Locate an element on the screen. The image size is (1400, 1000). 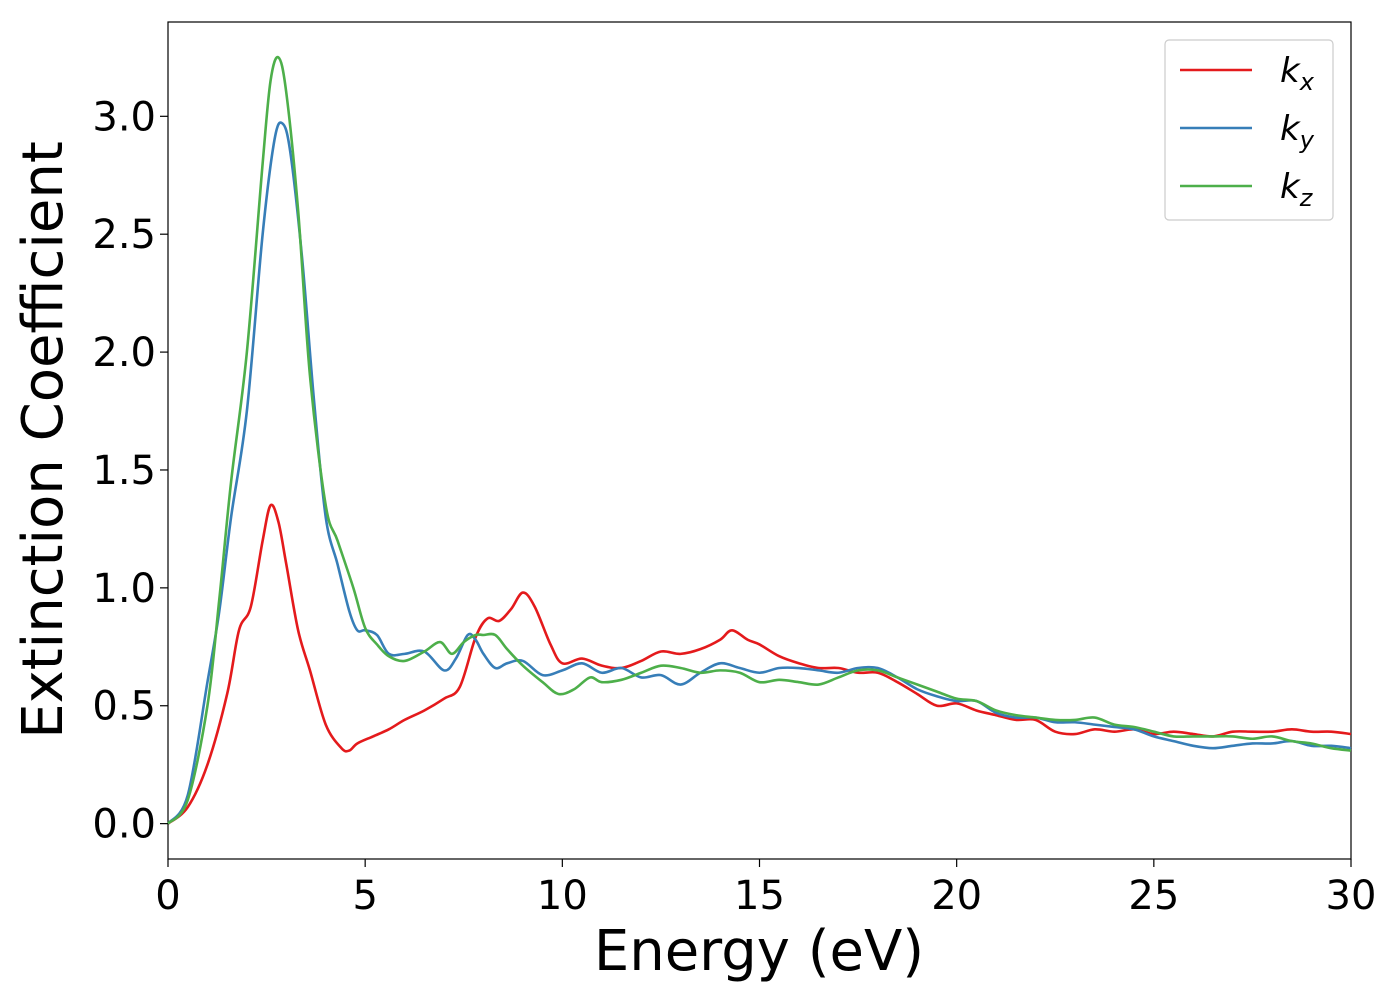
x-tick-label: 10 is located at coordinates (562, 896).